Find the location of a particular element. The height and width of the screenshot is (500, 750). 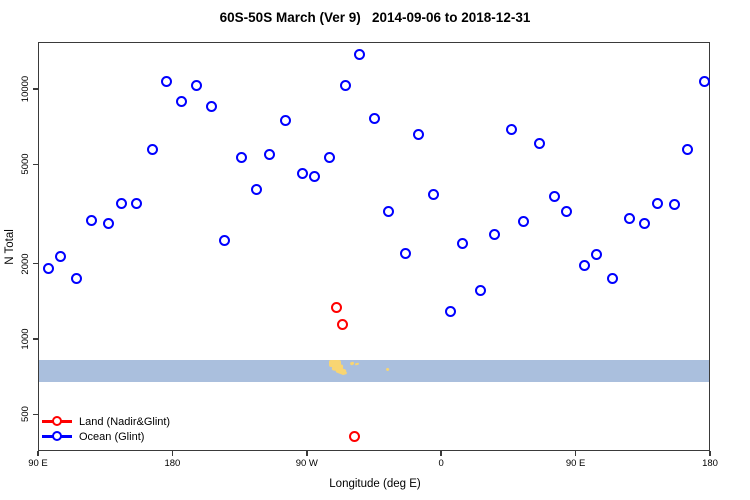

legend-label-ocean: Ocean (Glint) is located at coordinates (112, 436).